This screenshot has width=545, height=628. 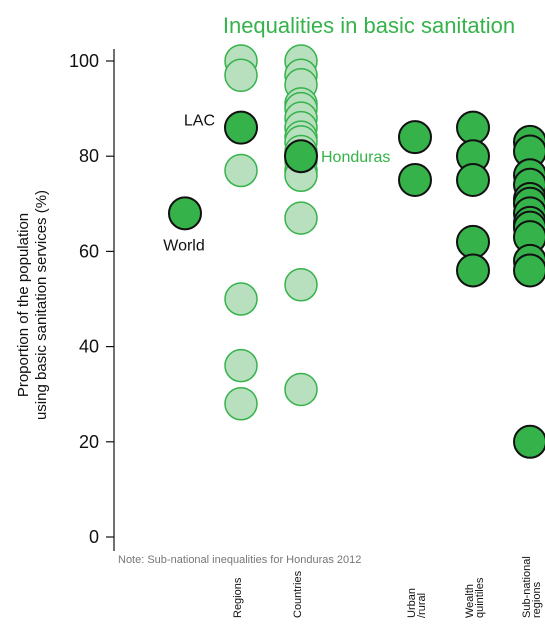 I want to click on category-label-line: regions, so click(x=537, y=599).